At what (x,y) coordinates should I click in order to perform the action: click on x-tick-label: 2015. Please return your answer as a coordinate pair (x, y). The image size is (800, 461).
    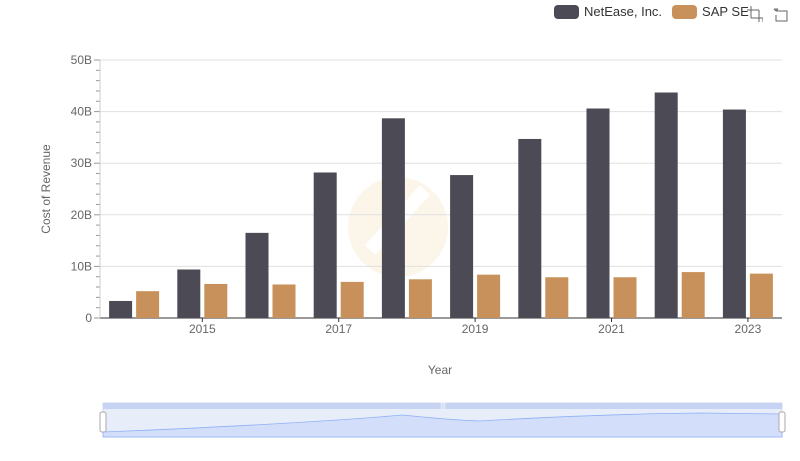
    Looking at the image, I should click on (202, 329).